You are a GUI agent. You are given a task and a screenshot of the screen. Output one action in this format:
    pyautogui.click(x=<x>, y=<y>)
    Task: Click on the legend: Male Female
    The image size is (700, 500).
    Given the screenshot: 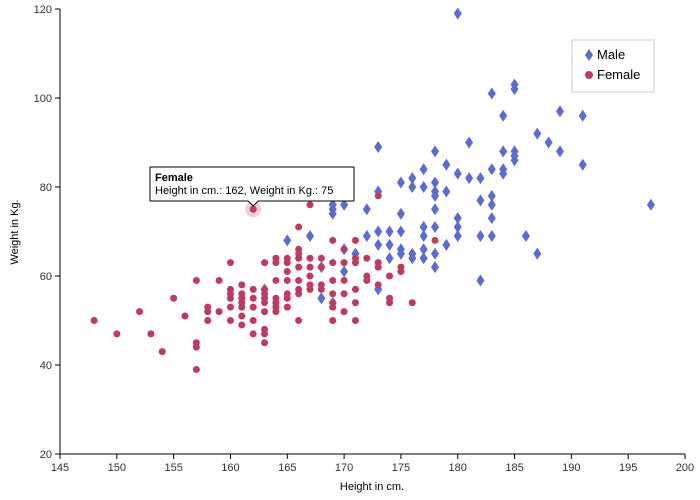 What is the action you would take?
    pyautogui.click(x=613, y=66)
    